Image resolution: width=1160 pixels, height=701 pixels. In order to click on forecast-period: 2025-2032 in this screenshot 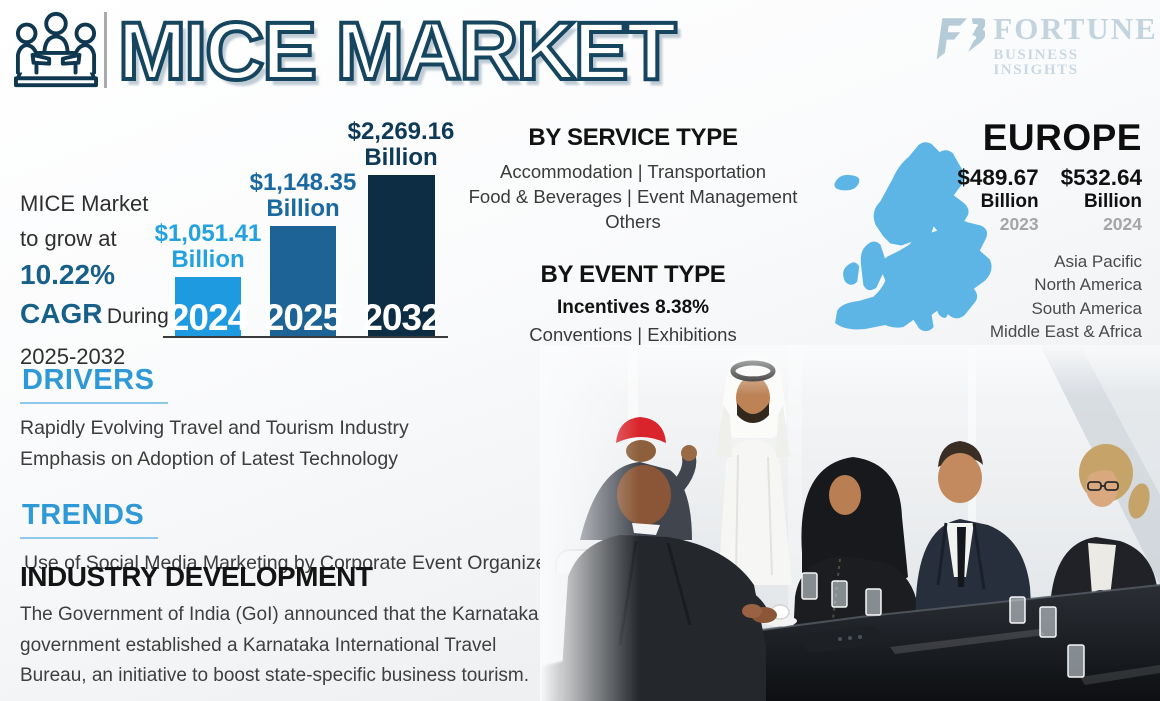, I will do `click(73, 356)`.